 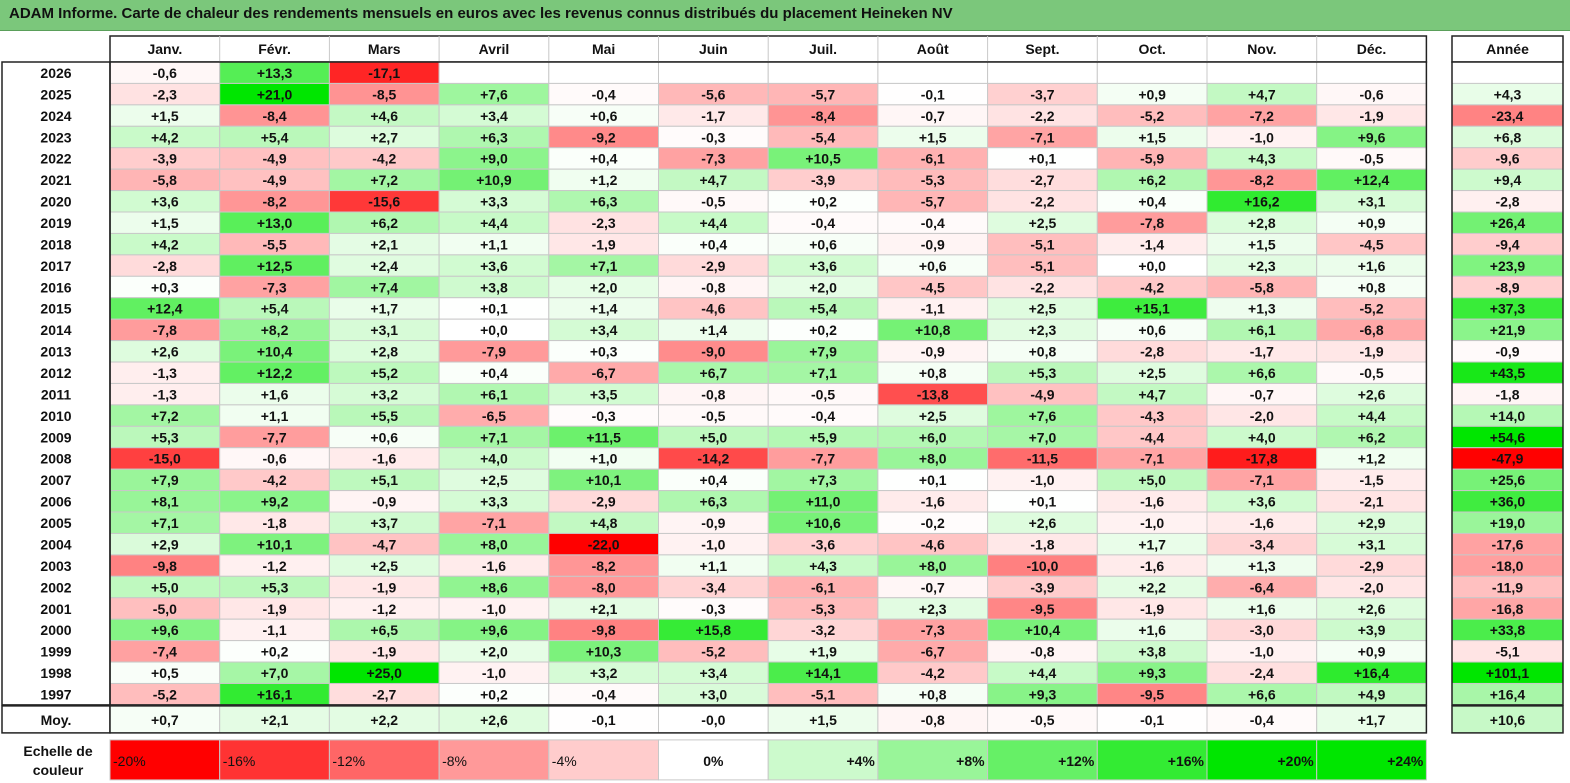 I want to click on cell-value: -0,9, so click(x=933, y=244).